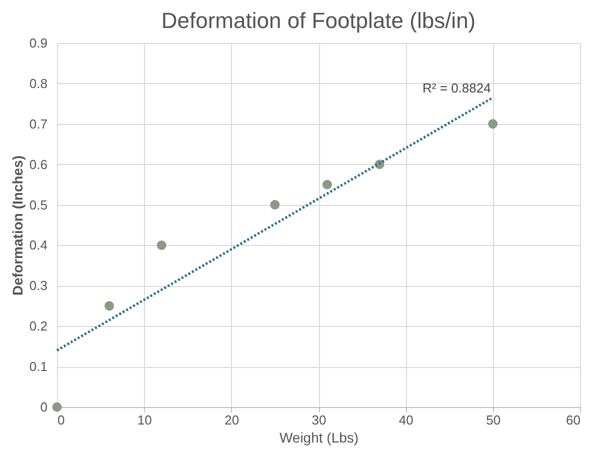  Describe the element at coordinates (38, 245) in the screenshot. I see `y-tick-label: 0.4` at that location.